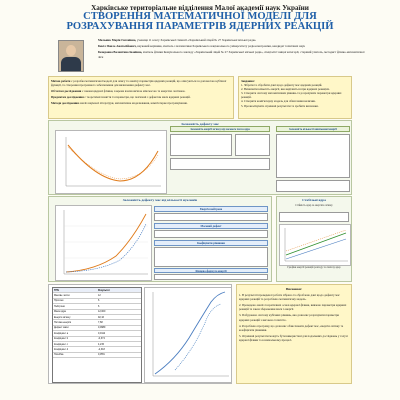 The width and height of the screenshot is (400, 400). I want to click on author-3-name: Безкровна Валентина Іванівна,, so click(120, 52).